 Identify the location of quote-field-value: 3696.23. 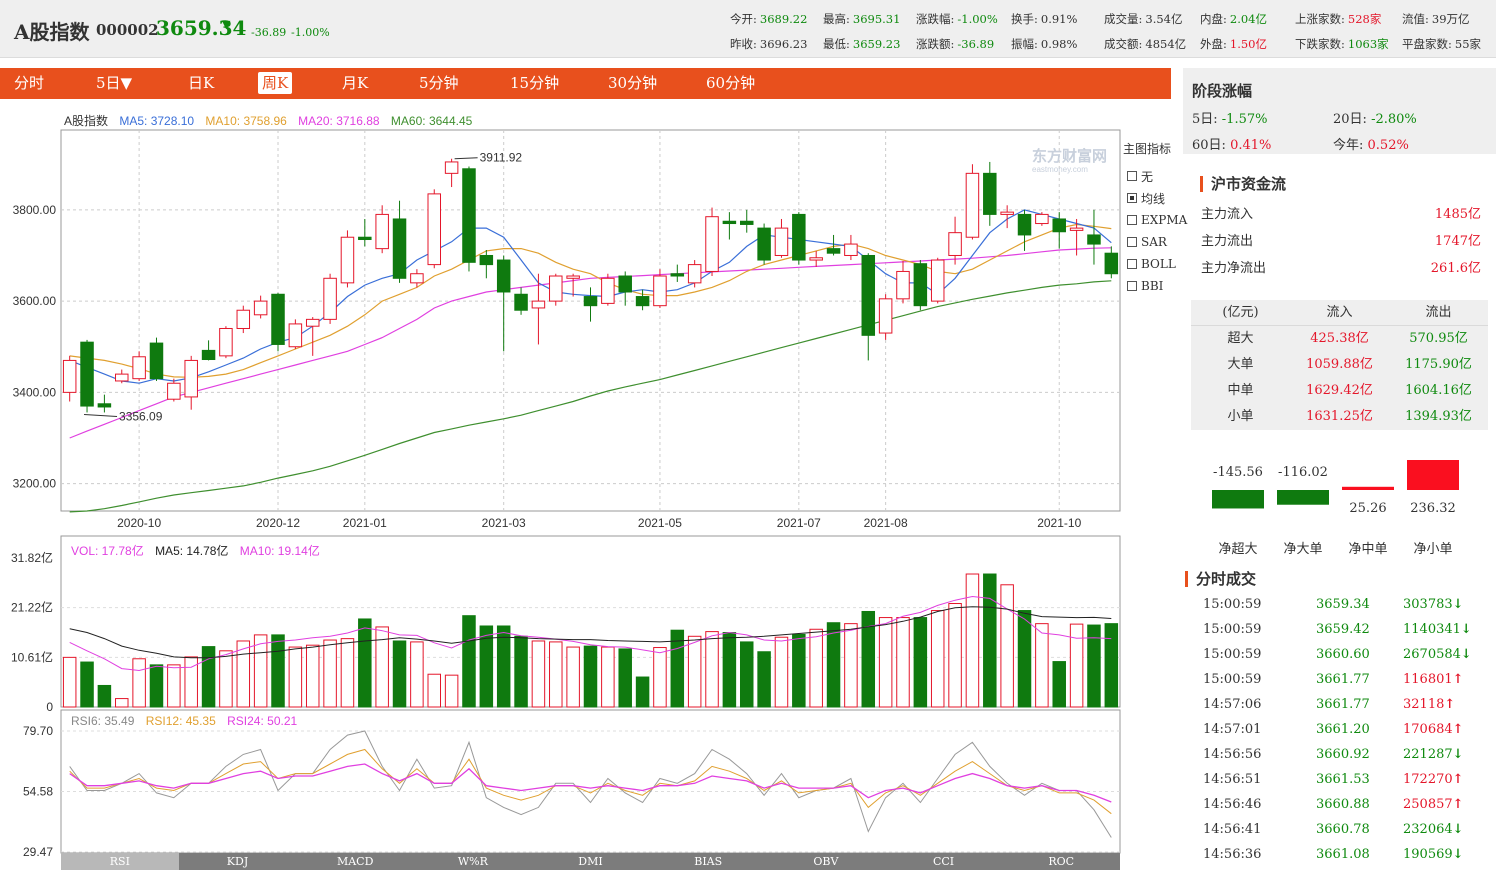
(783, 44).